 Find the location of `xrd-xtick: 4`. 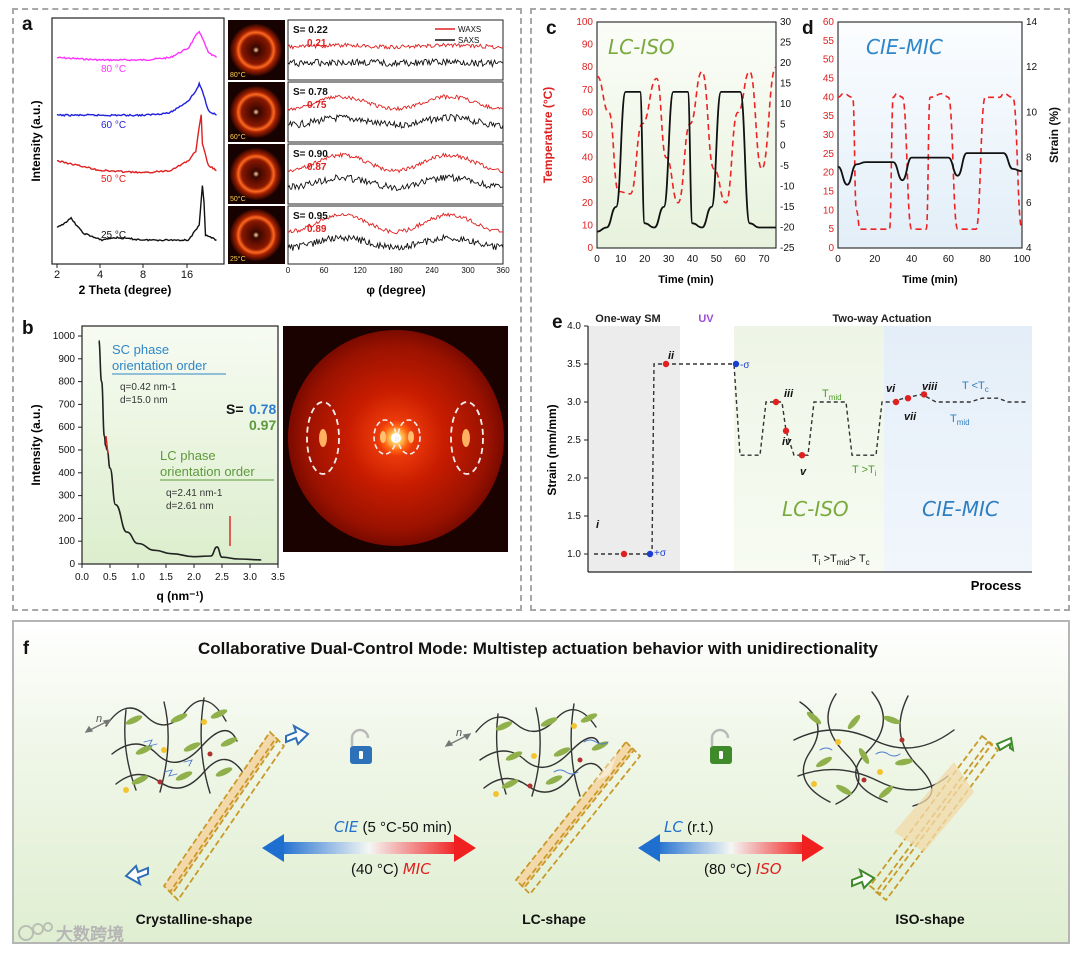

xrd-xtick: 4 is located at coordinates (100, 275).